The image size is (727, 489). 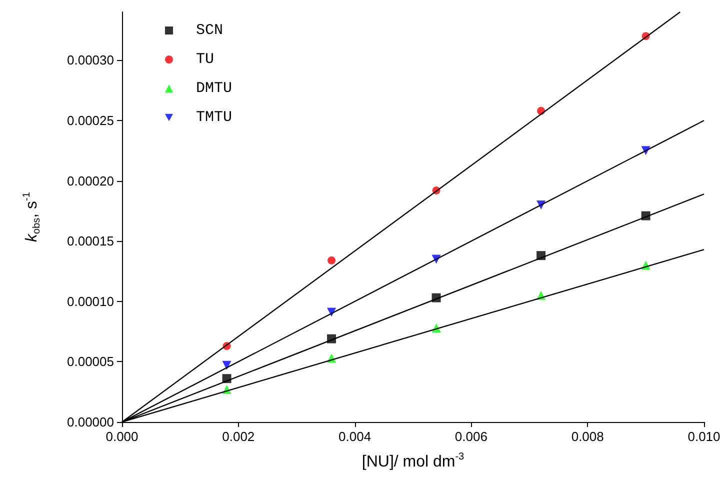 What do you see at coordinates (704, 436) in the screenshot?
I see `x-tick-label: 0.010` at bounding box center [704, 436].